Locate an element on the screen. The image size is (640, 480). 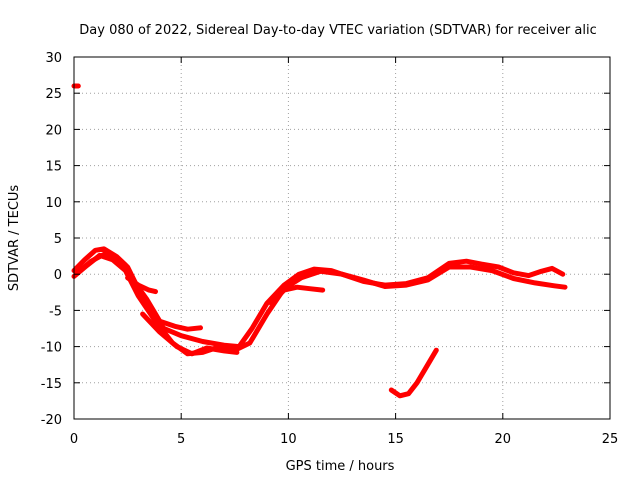
y-tick-label: -10 is located at coordinates (51, 348).